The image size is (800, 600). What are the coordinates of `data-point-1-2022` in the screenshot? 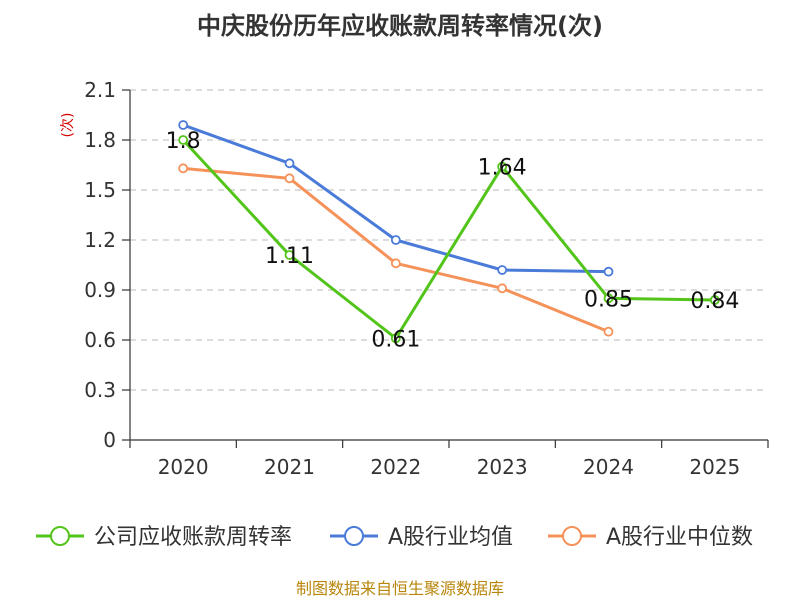 It's located at (395, 240).